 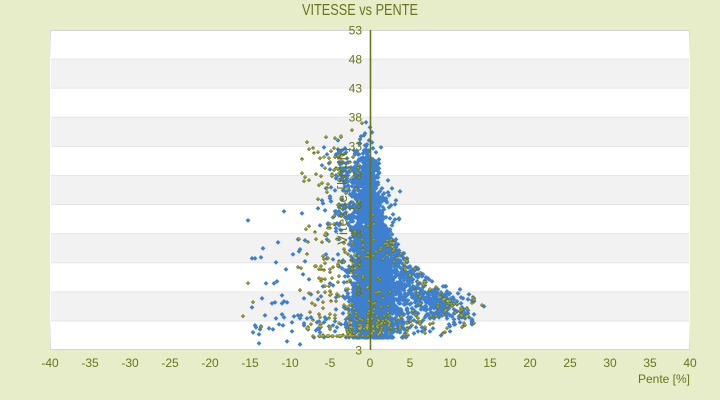 I want to click on svg-text: 43, so click(x=356, y=88).